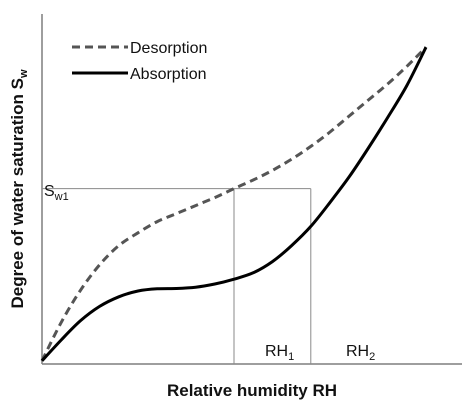 The image size is (474, 411). Describe the element at coordinates (252, 390) in the screenshot. I see `x-axis-title: Relative humidity RH` at that location.